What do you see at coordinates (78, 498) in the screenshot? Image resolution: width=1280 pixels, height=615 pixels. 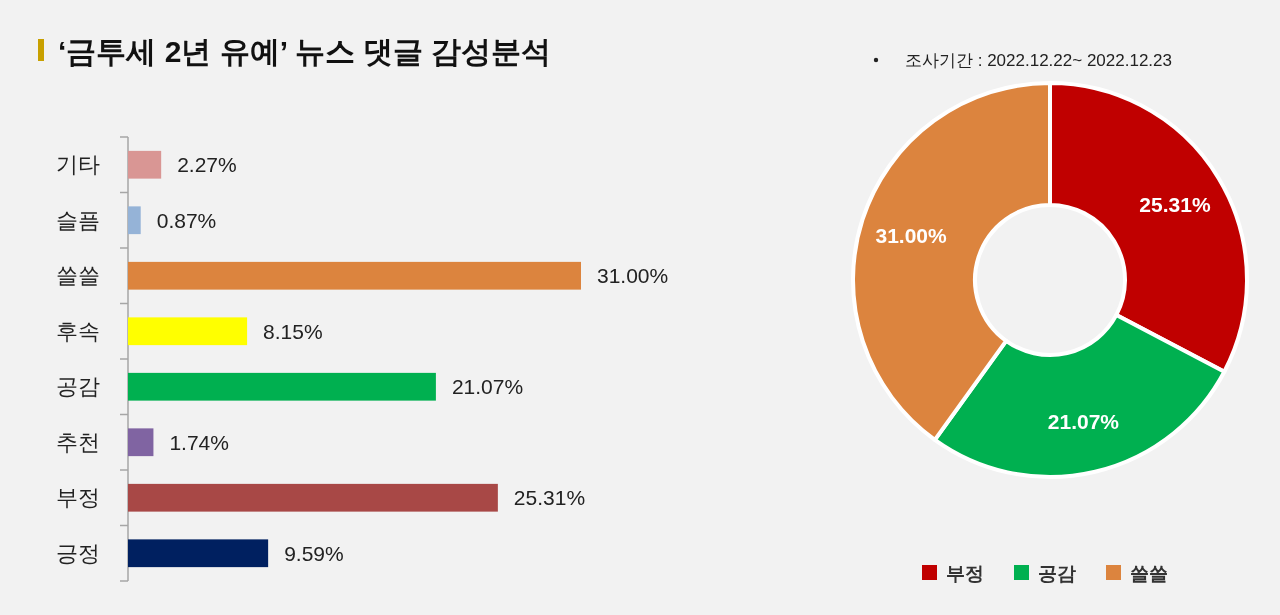 I see `y-tick-label: 부정` at bounding box center [78, 498].